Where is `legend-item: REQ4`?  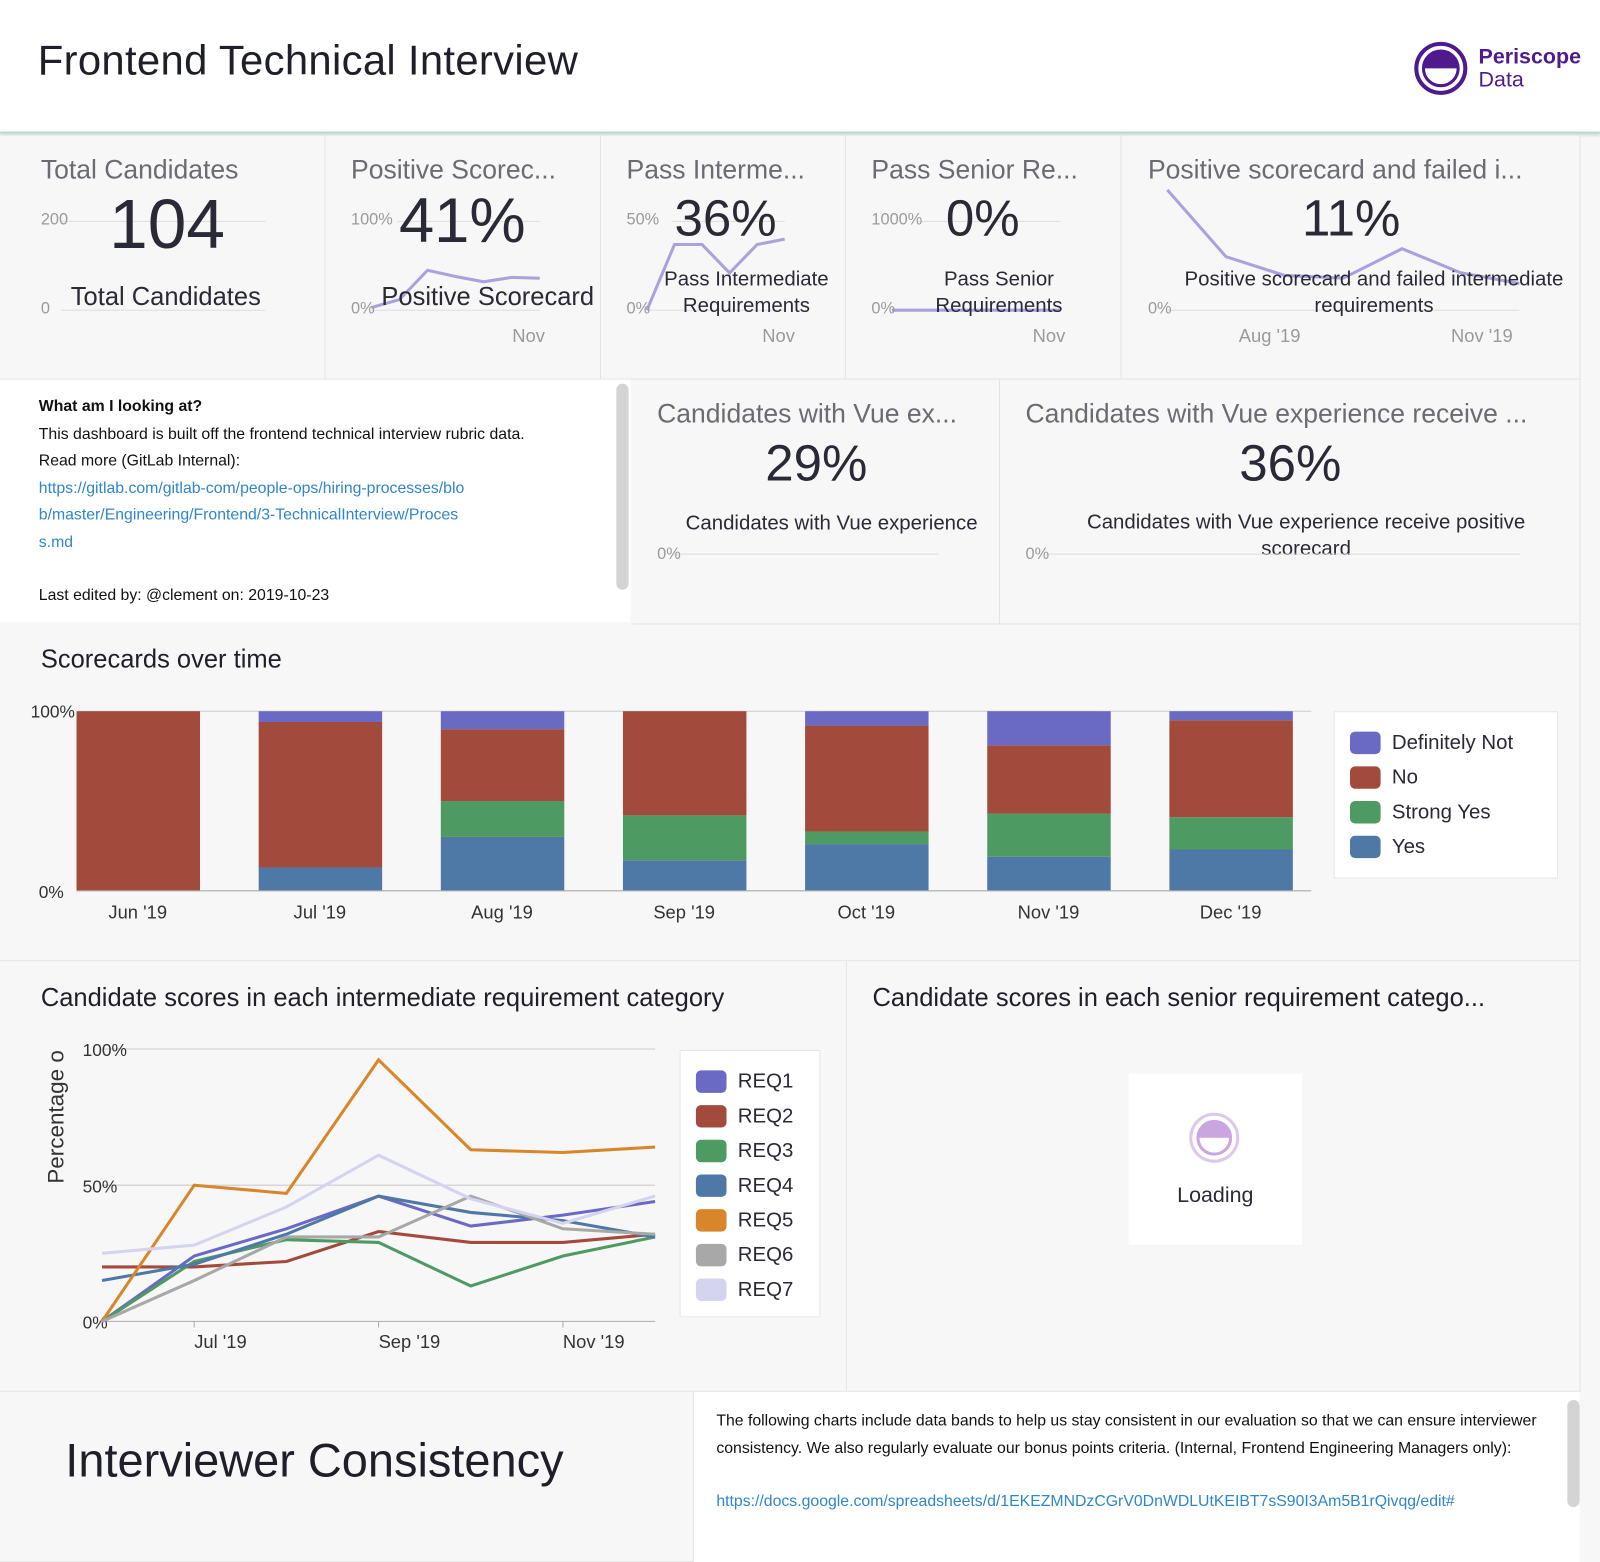
legend-item: REQ4 is located at coordinates (744, 1185).